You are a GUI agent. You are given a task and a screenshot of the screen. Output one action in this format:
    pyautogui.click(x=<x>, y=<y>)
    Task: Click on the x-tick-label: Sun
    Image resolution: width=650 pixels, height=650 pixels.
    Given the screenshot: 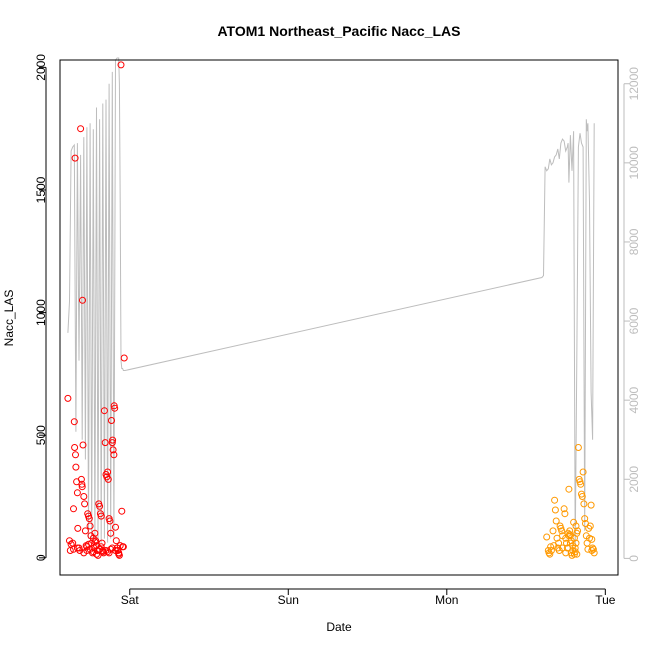 What is the action you would take?
    pyautogui.click(x=288, y=600)
    